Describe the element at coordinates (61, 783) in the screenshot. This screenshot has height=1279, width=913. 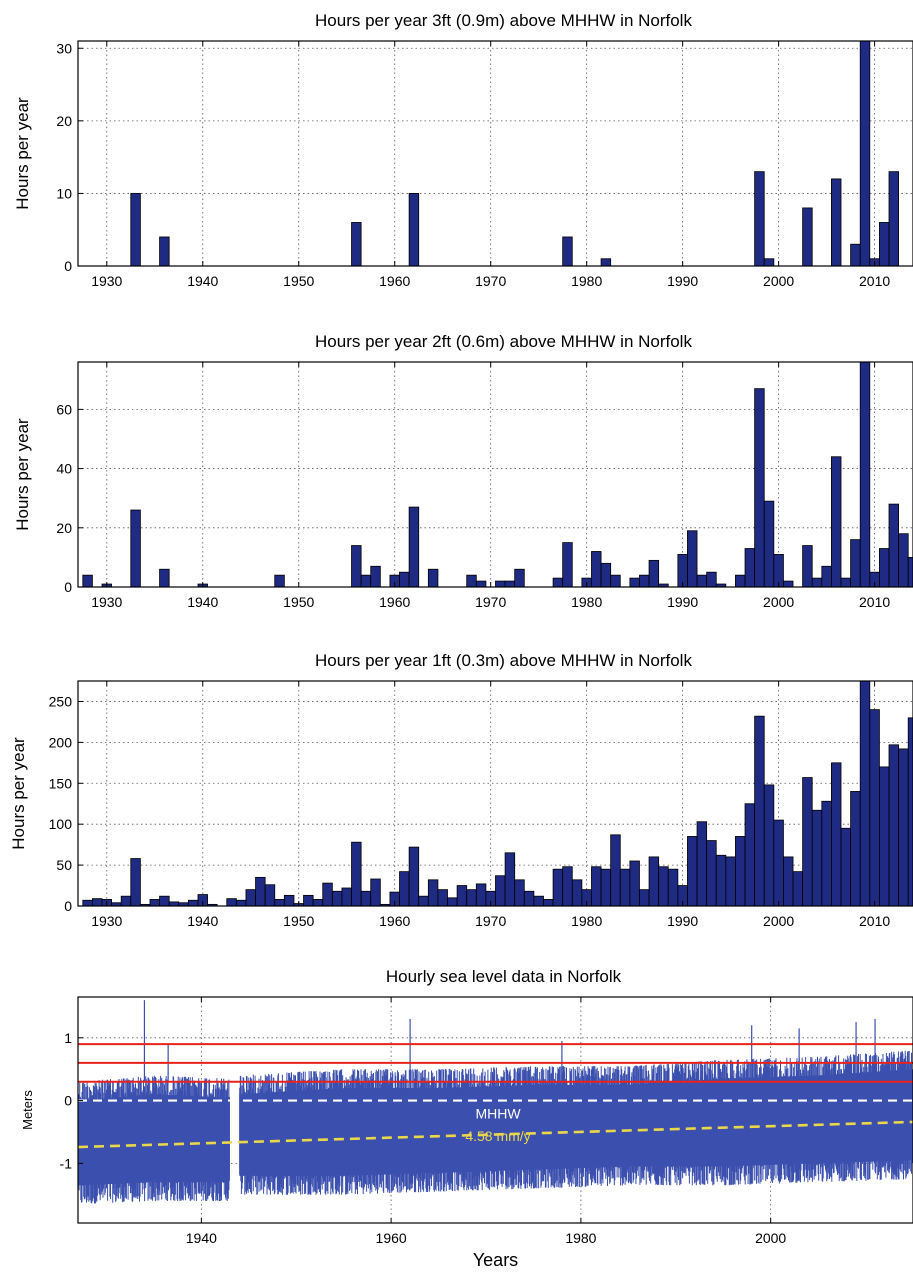
I see `y-tick-label: 150` at that location.